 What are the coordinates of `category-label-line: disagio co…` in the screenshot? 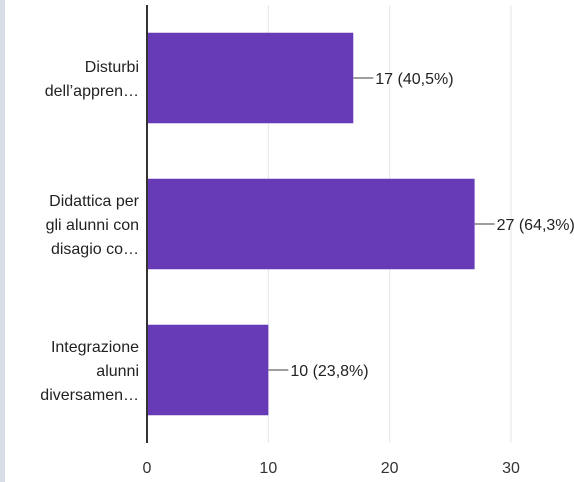 It's located at (95, 249).